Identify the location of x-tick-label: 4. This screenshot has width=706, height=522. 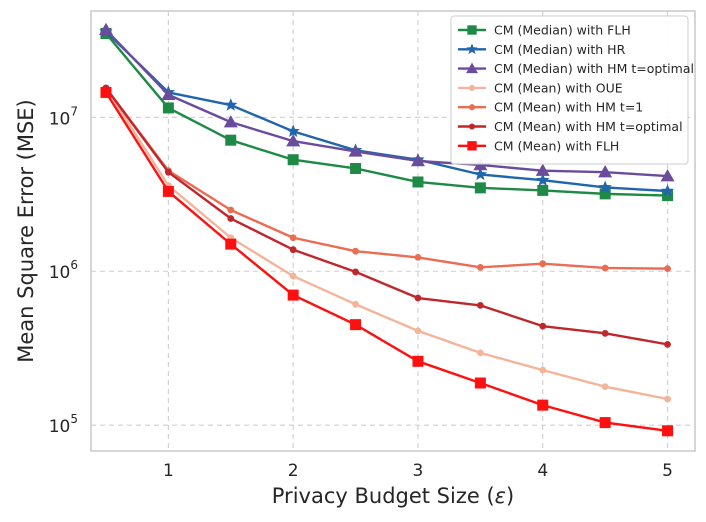
(542, 471).